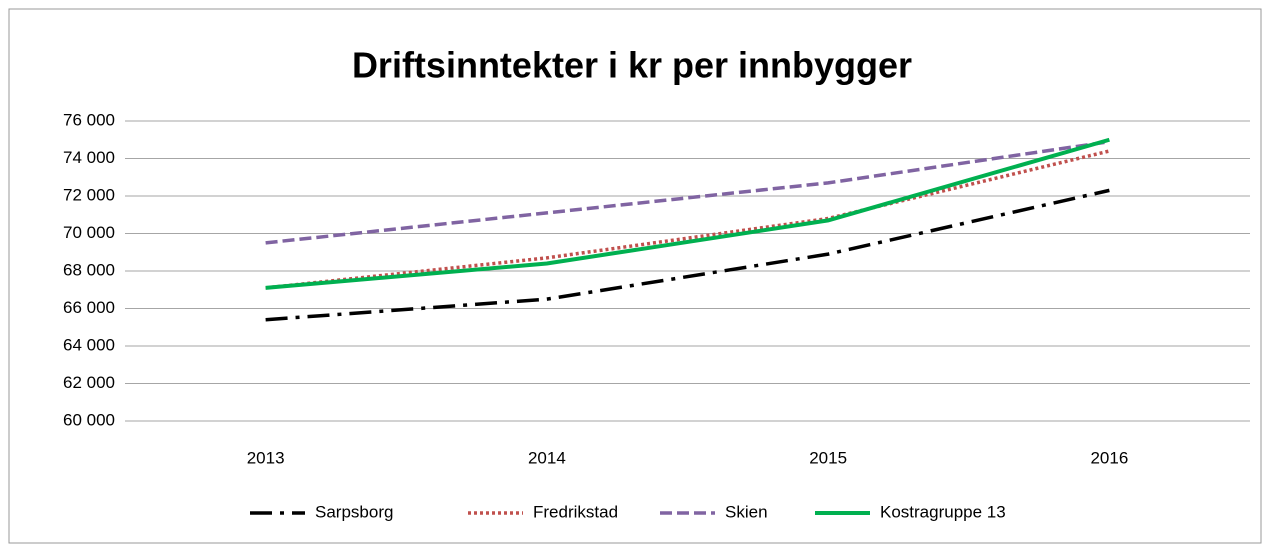 The image size is (1264, 545). Describe the element at coordinates (89, 382) in the screenshot. I see `y-tick-label: 62 000` at that location.